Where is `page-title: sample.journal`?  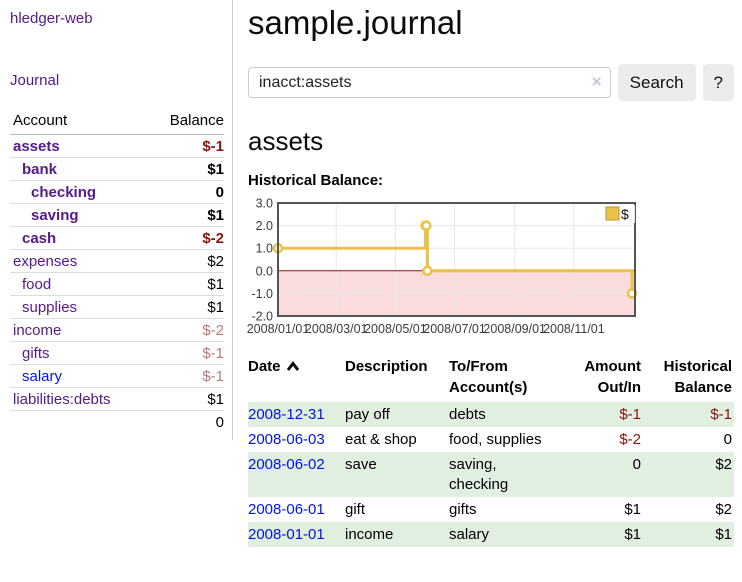
page-title: sample.journal is located at coordinates (355, 22).